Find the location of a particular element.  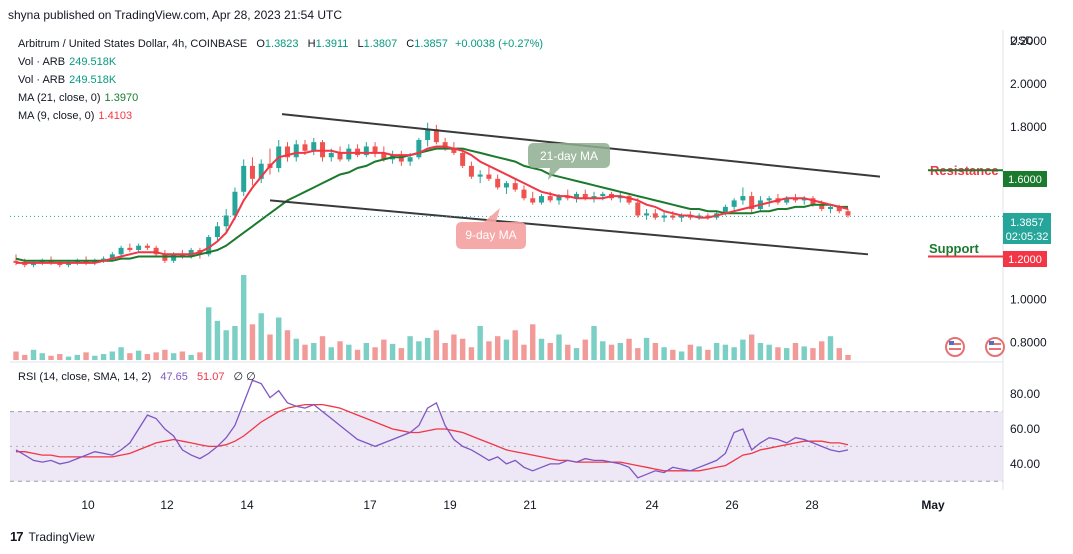

ma9-value: 1.4103 is located at coordinates (115, 116).